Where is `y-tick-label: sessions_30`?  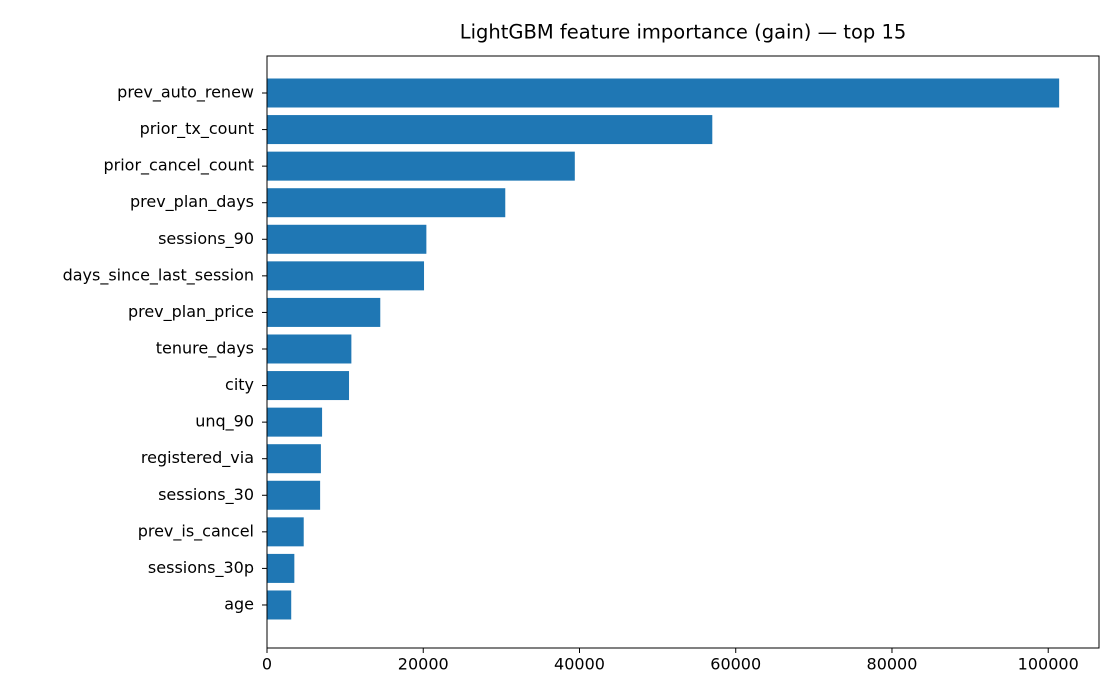 y-tick-label: sessions_30 is located at coordinates (206, 495).